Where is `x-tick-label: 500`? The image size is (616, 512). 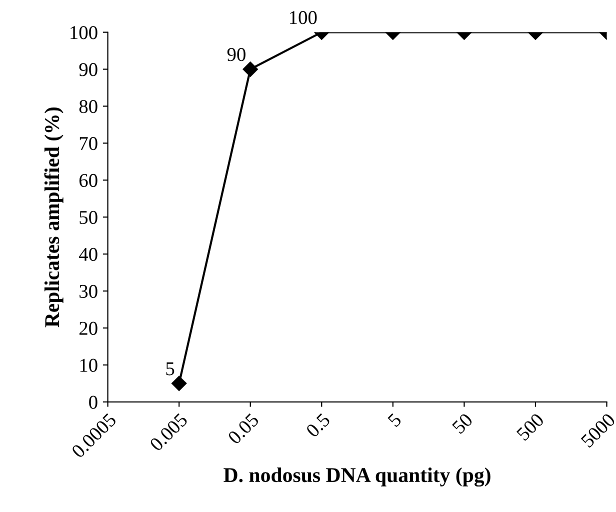
x-tick-label: 500 is located at coordinates (530, 427).